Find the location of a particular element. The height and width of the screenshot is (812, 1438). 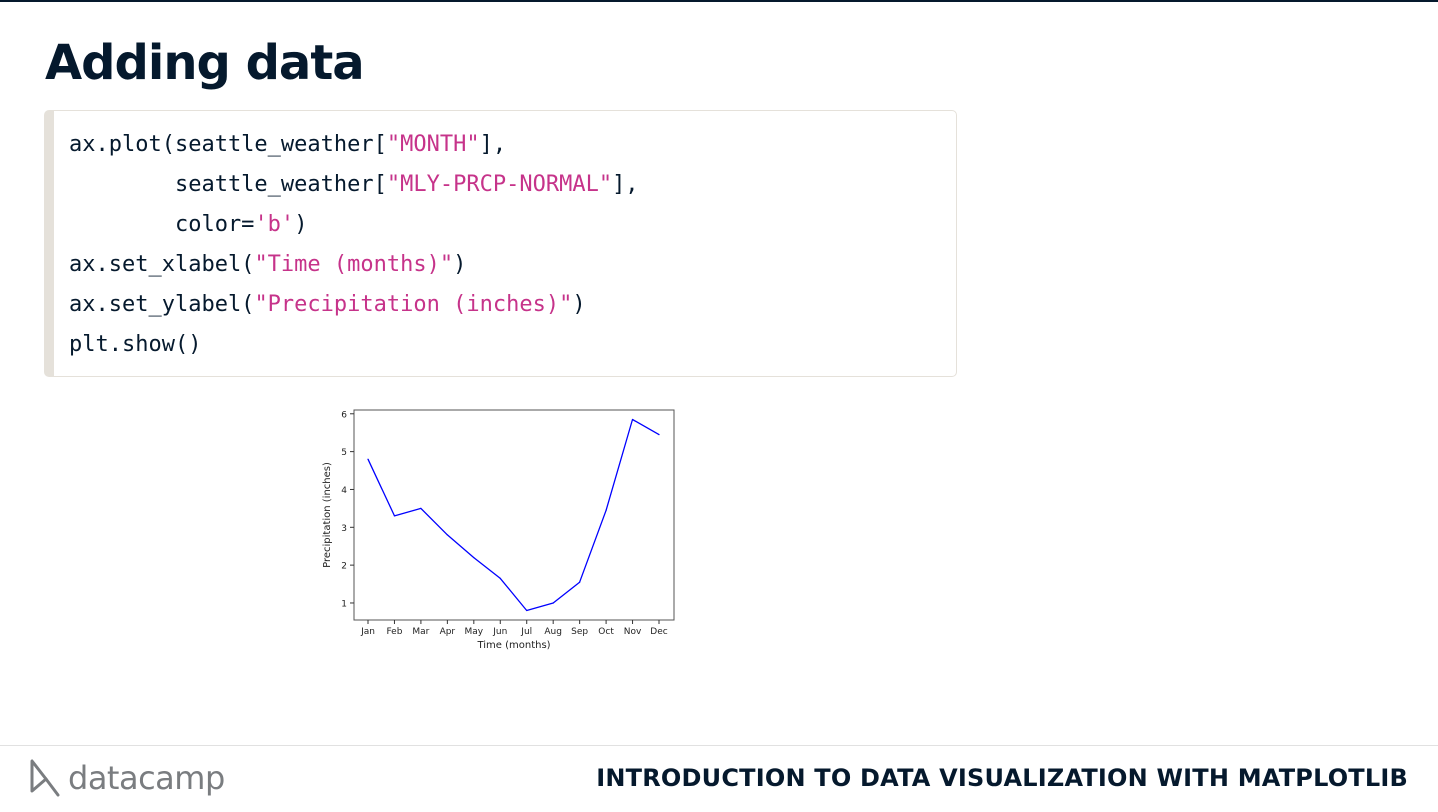

datacamp-logo-icon is located at coordinates (45, 778).